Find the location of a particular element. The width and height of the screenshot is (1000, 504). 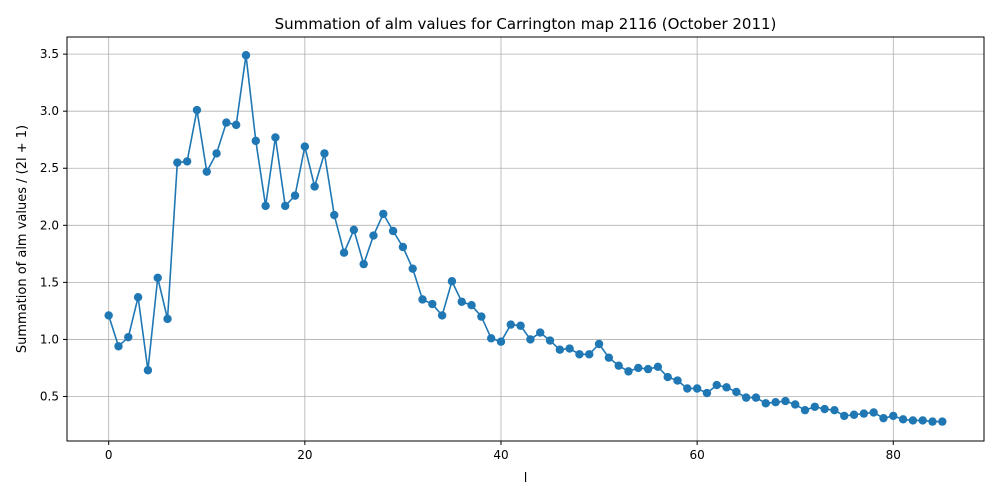

y-tick-label: 3.0 is located at coordinates (49, 111).